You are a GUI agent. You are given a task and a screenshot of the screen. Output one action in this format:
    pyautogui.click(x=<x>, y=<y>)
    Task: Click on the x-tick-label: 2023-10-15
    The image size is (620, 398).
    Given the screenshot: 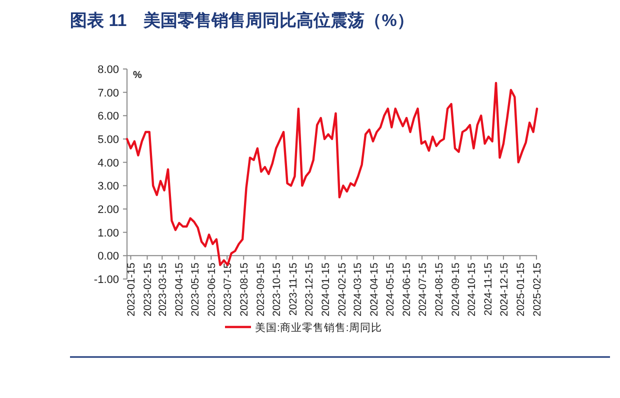 What is the action you would take?
    pyautogui.click(x=277, y=289)
    